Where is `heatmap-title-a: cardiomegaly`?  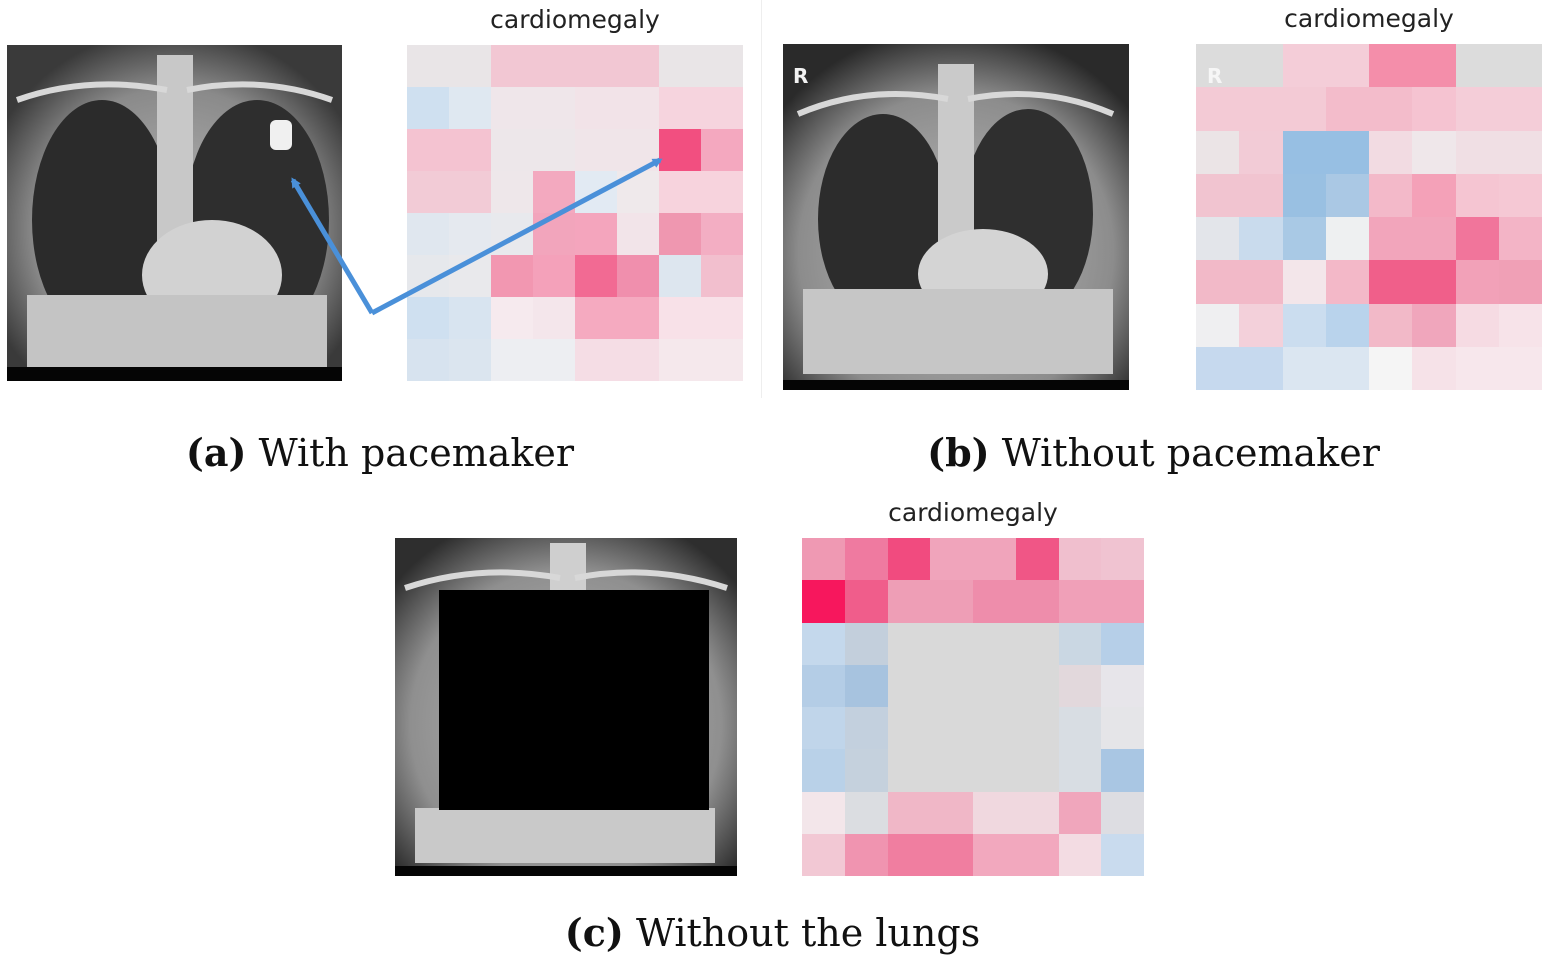
heatmap-title-a: cardiomegaly is located at coordinates (575, 19).